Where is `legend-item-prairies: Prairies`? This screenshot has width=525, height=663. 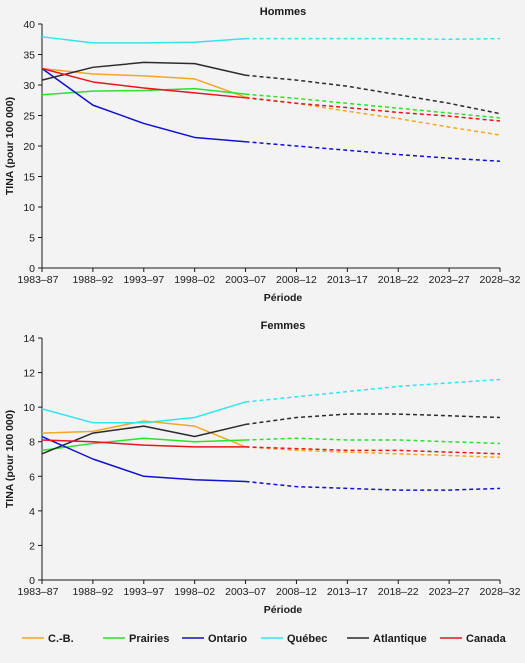 legend-item-prairies: Prairies is located at coordinates (136, 639).